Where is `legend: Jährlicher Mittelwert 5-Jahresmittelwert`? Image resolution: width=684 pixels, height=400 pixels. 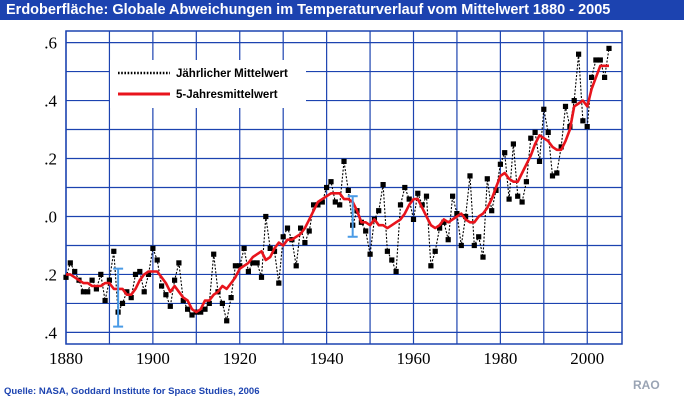 legend: Jährlicher Mittelwert 5-Jahresmittelwert is located at coordinates (208, 84).